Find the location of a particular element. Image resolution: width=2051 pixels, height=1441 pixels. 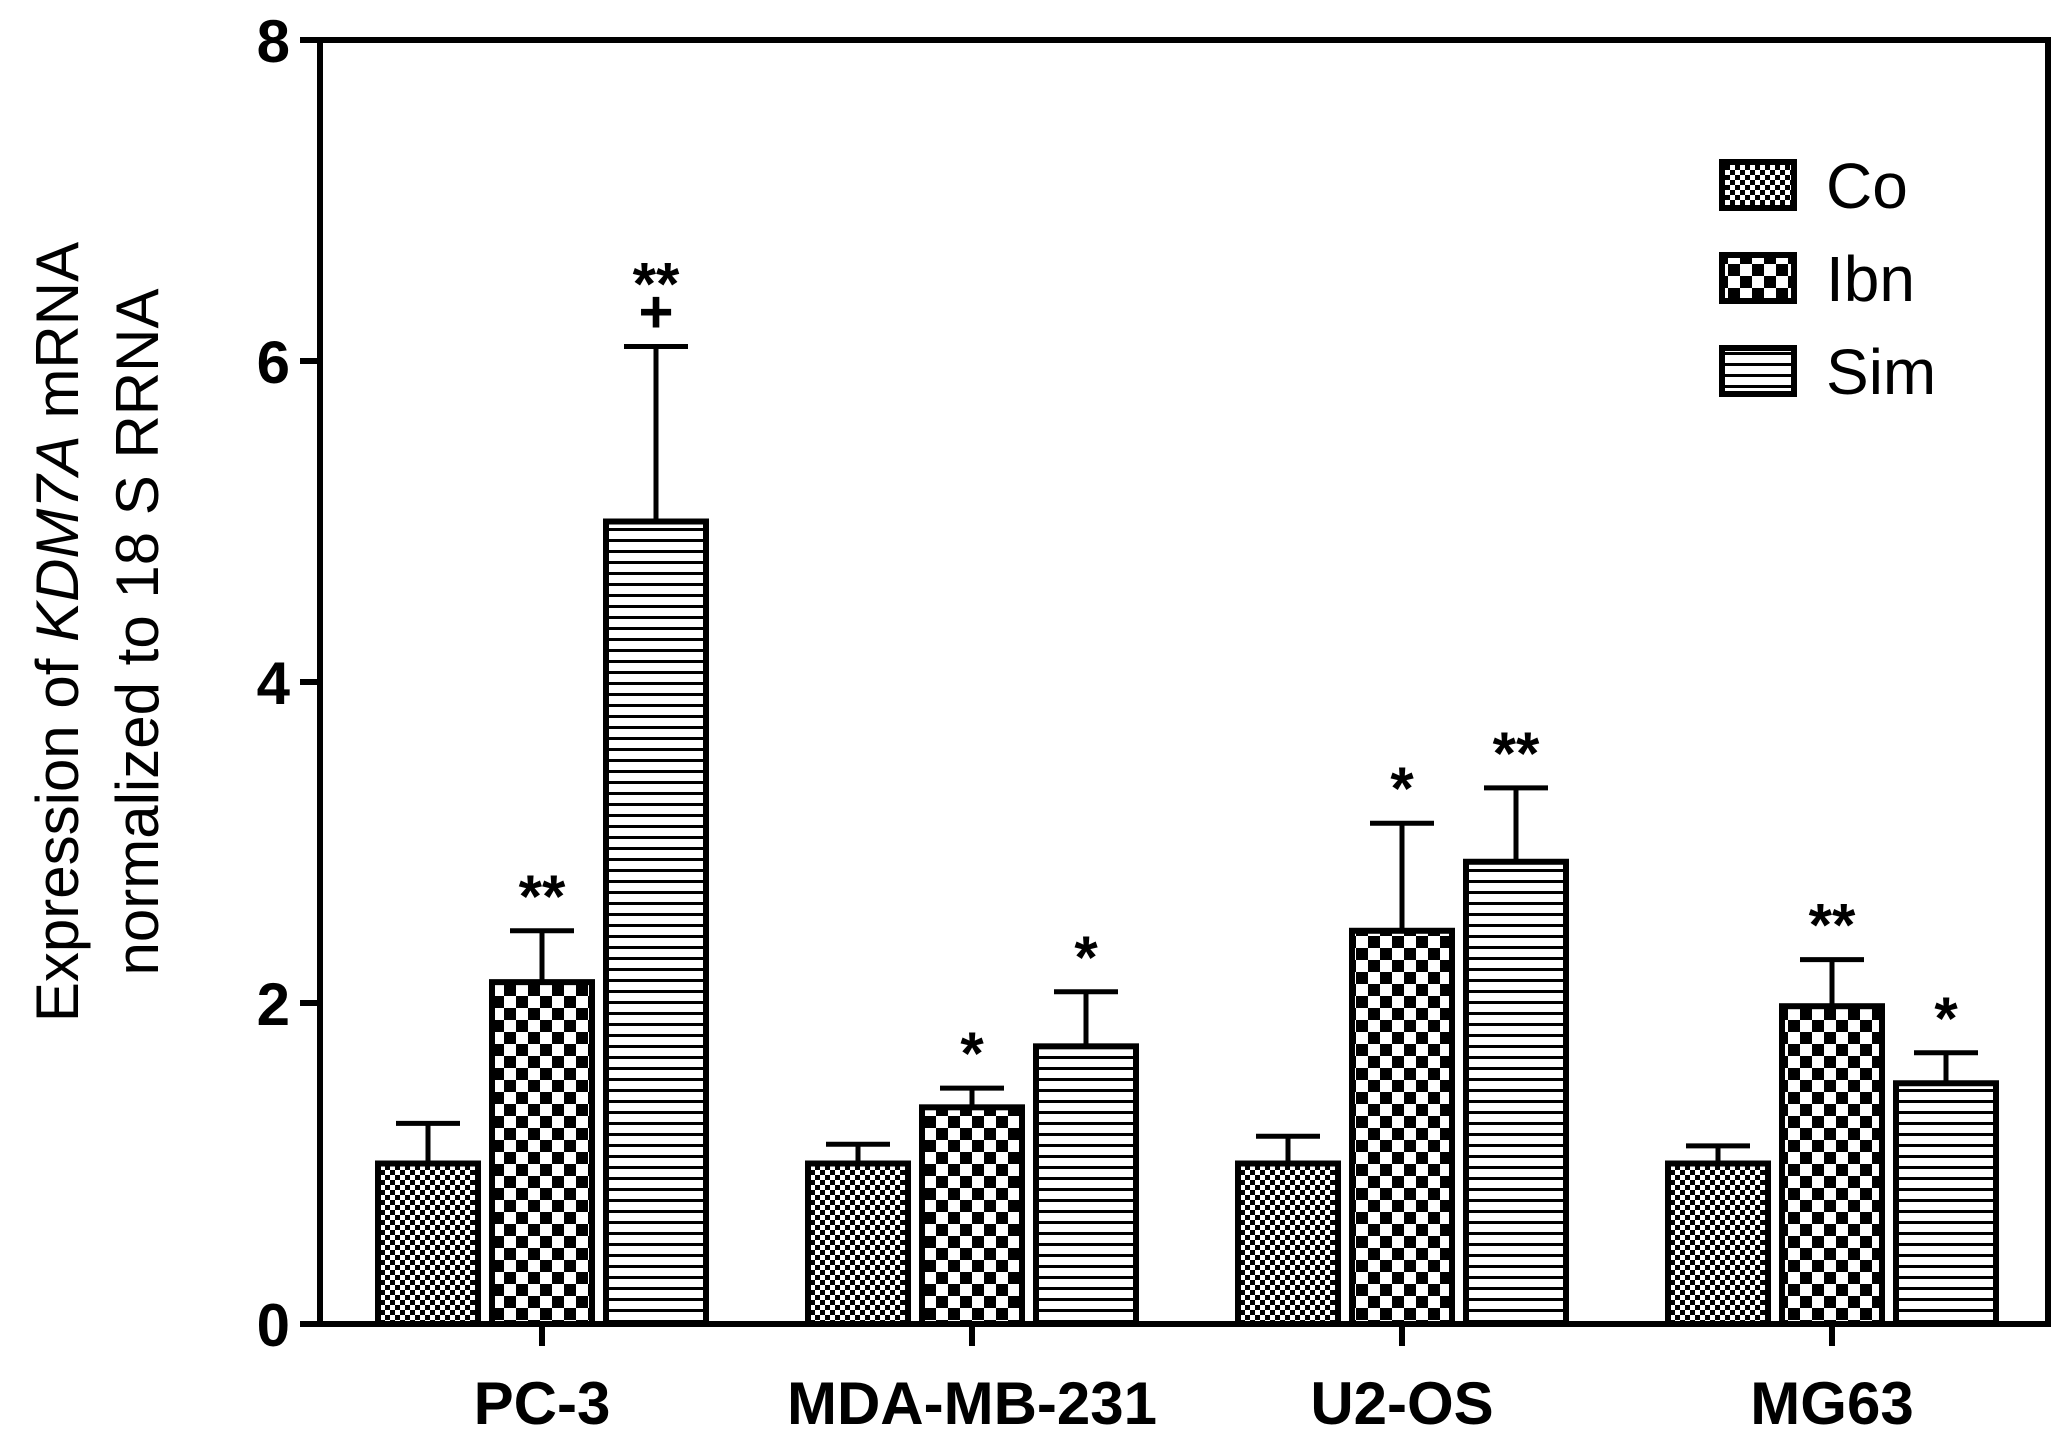

bar-Sim-MG63 is located at coordinates (1946, 1203).